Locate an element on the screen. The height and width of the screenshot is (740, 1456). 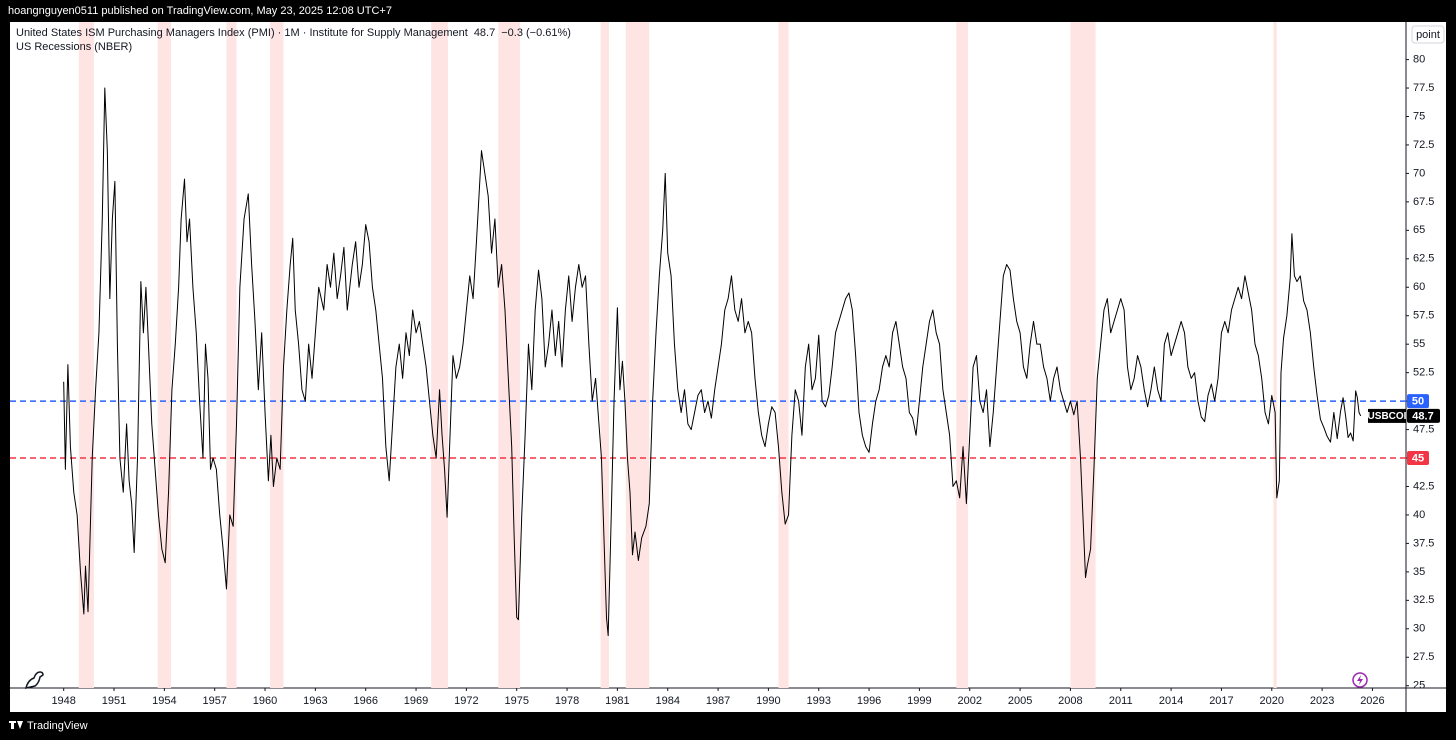
logo-icon is located at coordinates (34, 680).